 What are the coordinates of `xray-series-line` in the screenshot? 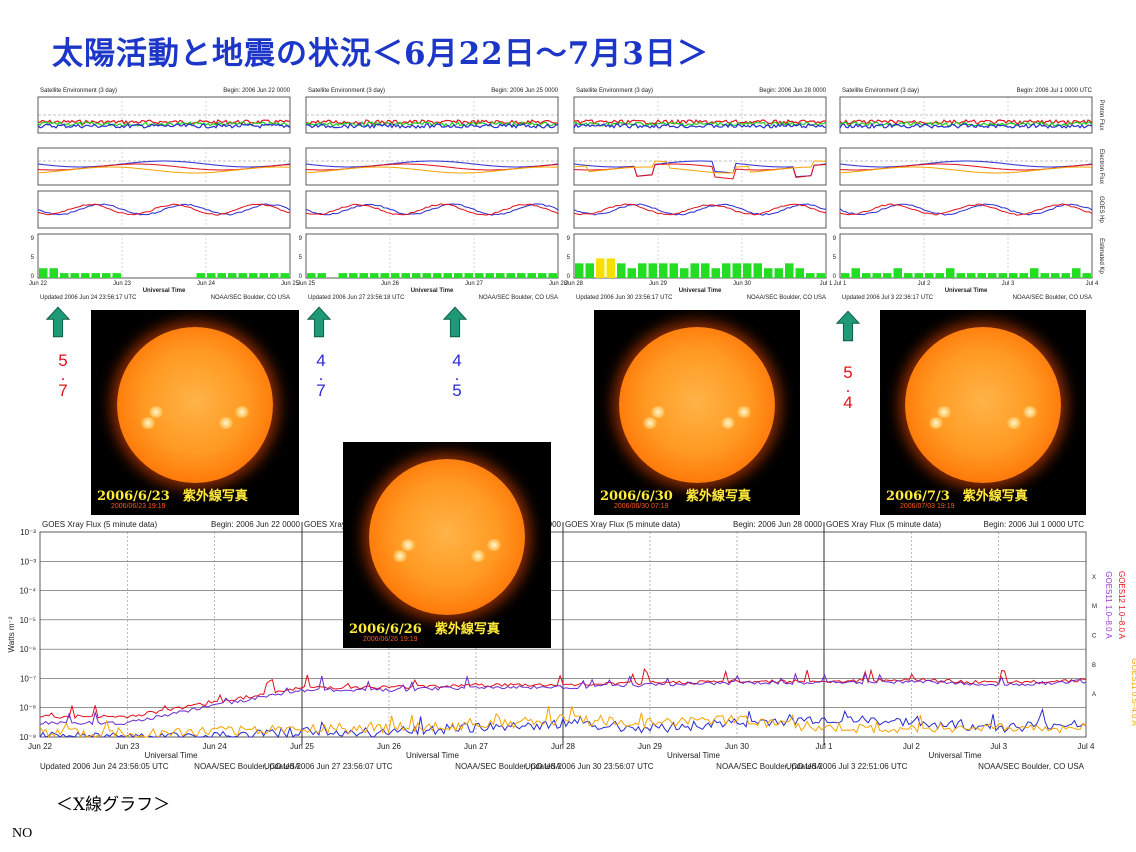 It's located at (563, 693).